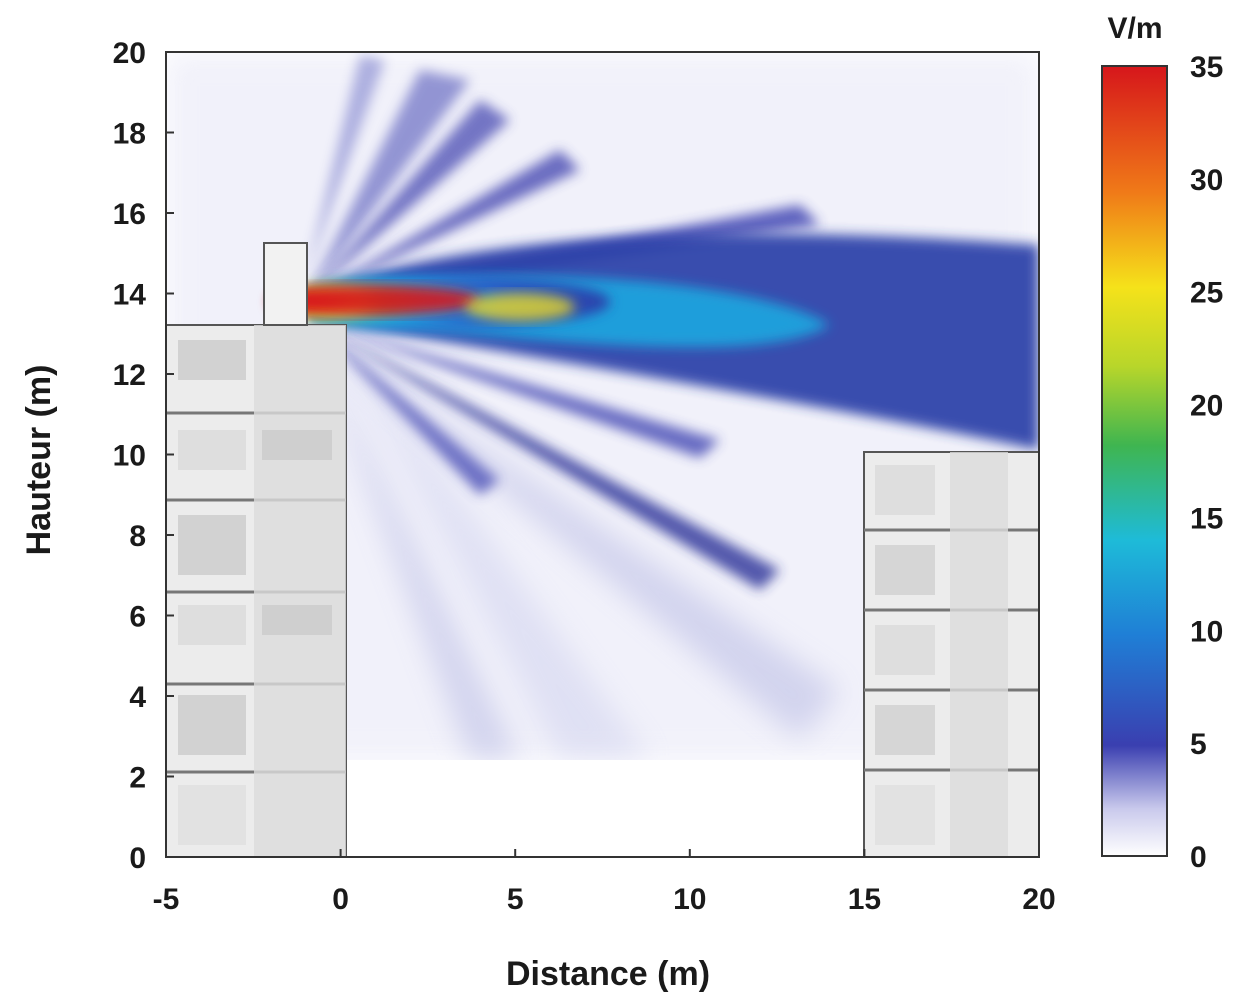 This screenshot has height=996, width=1239. I want to click on colorbar-tick-label: 0, so click(1198, 857).